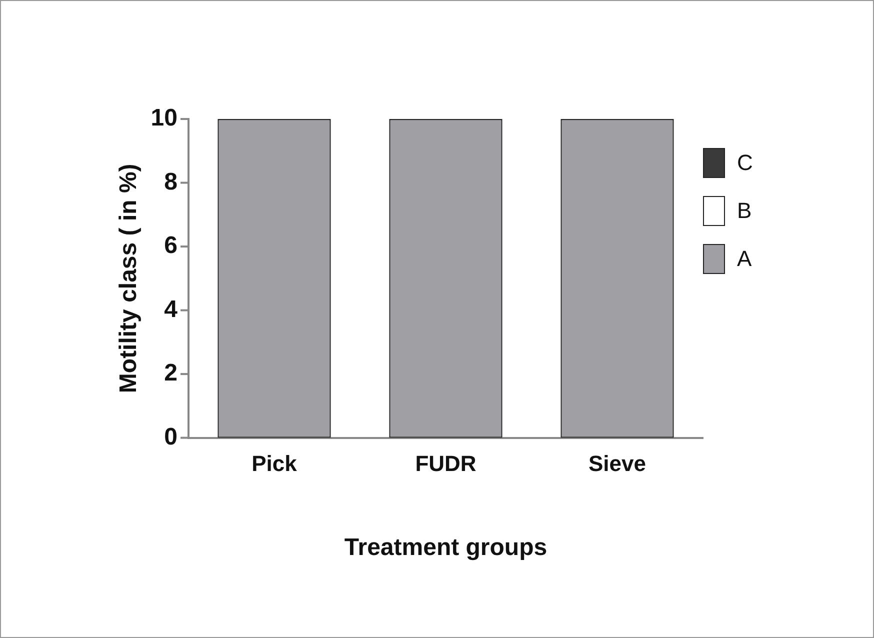  What do you see at coordinates (745, 163) in the screenshot?
I see `legend-label: C` at bounding box center [745, 163].